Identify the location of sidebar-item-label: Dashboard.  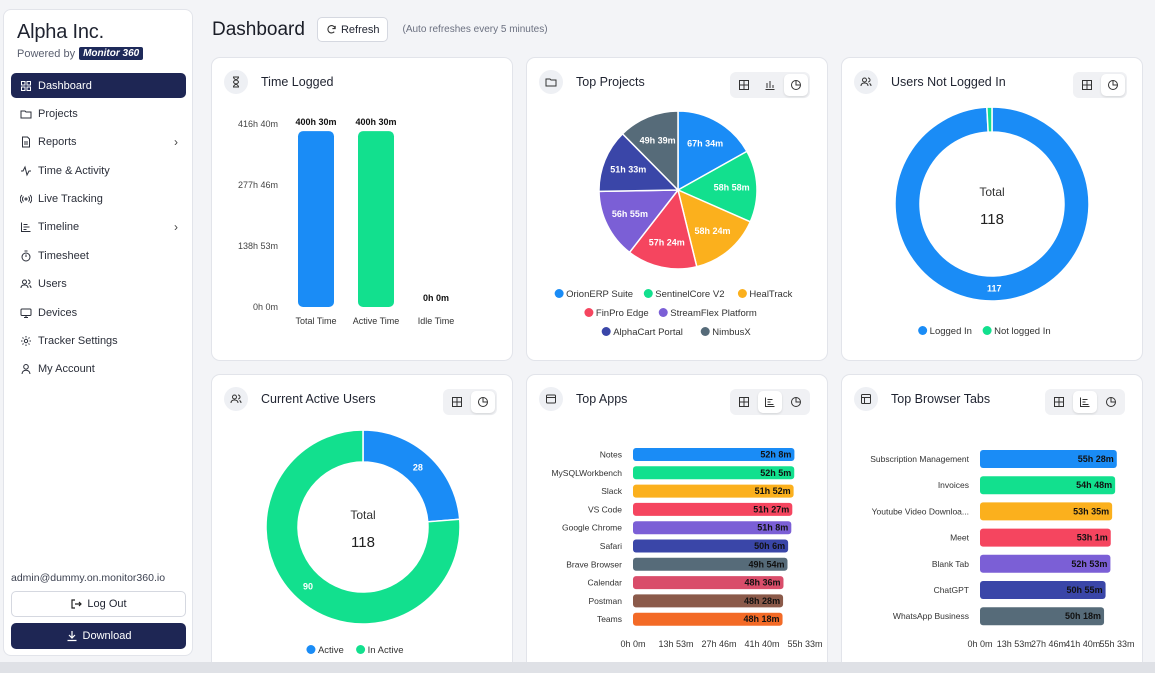
(65, 85).